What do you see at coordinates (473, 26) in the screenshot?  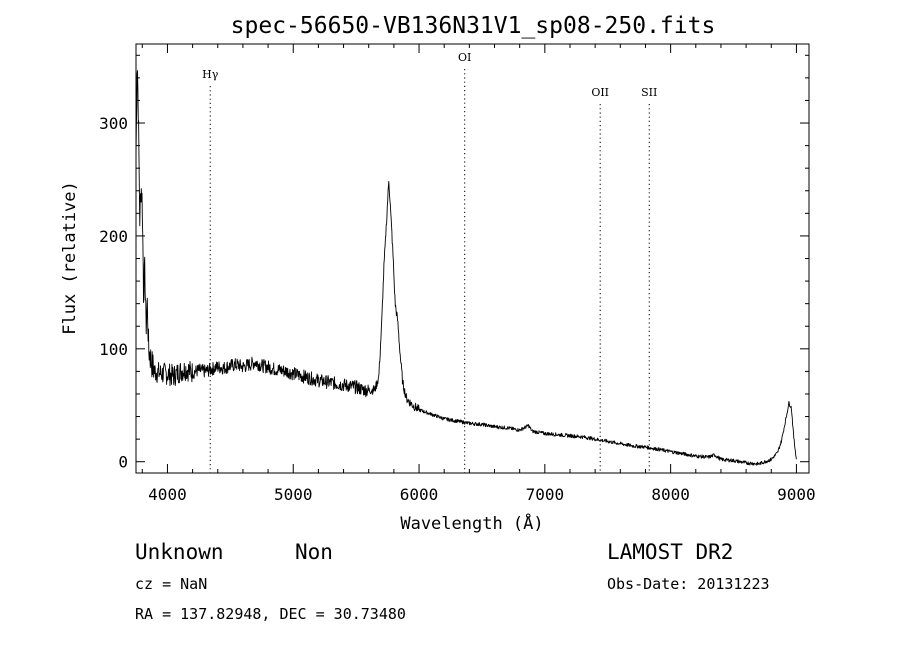 I see `chart-title: spec-56650-VB136N31V1_sp08-250.fits` at bounding box center [473, 26].